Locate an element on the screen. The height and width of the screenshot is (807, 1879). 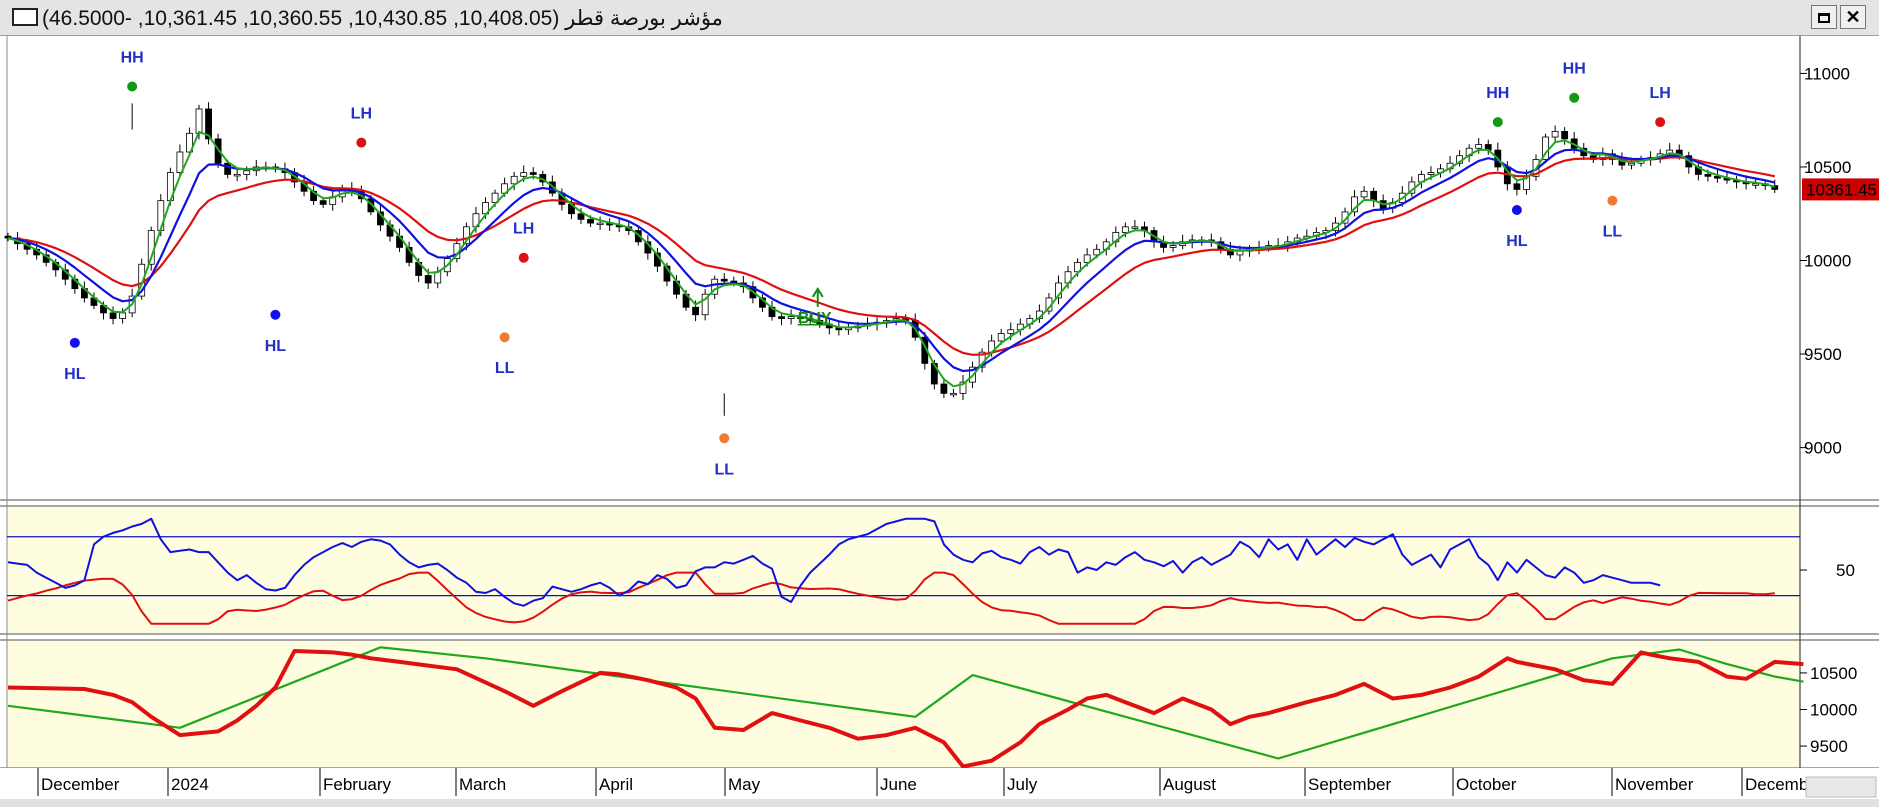
price-tick-label: 11000 is located at coordinates (1827, 73).